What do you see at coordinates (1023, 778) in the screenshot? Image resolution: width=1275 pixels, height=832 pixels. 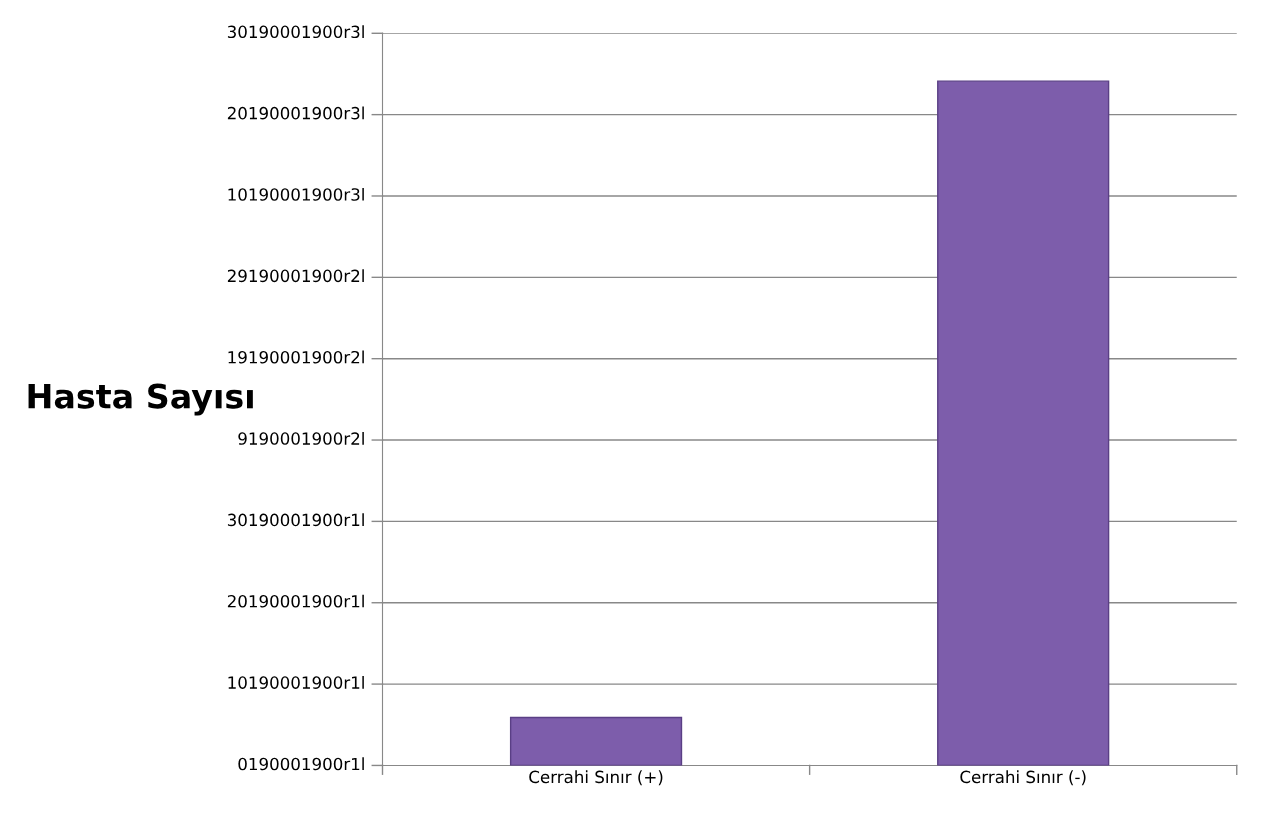 I see `x-tick-label: Cerrahi Sınır (-)` at bounding box center [1023, 778].